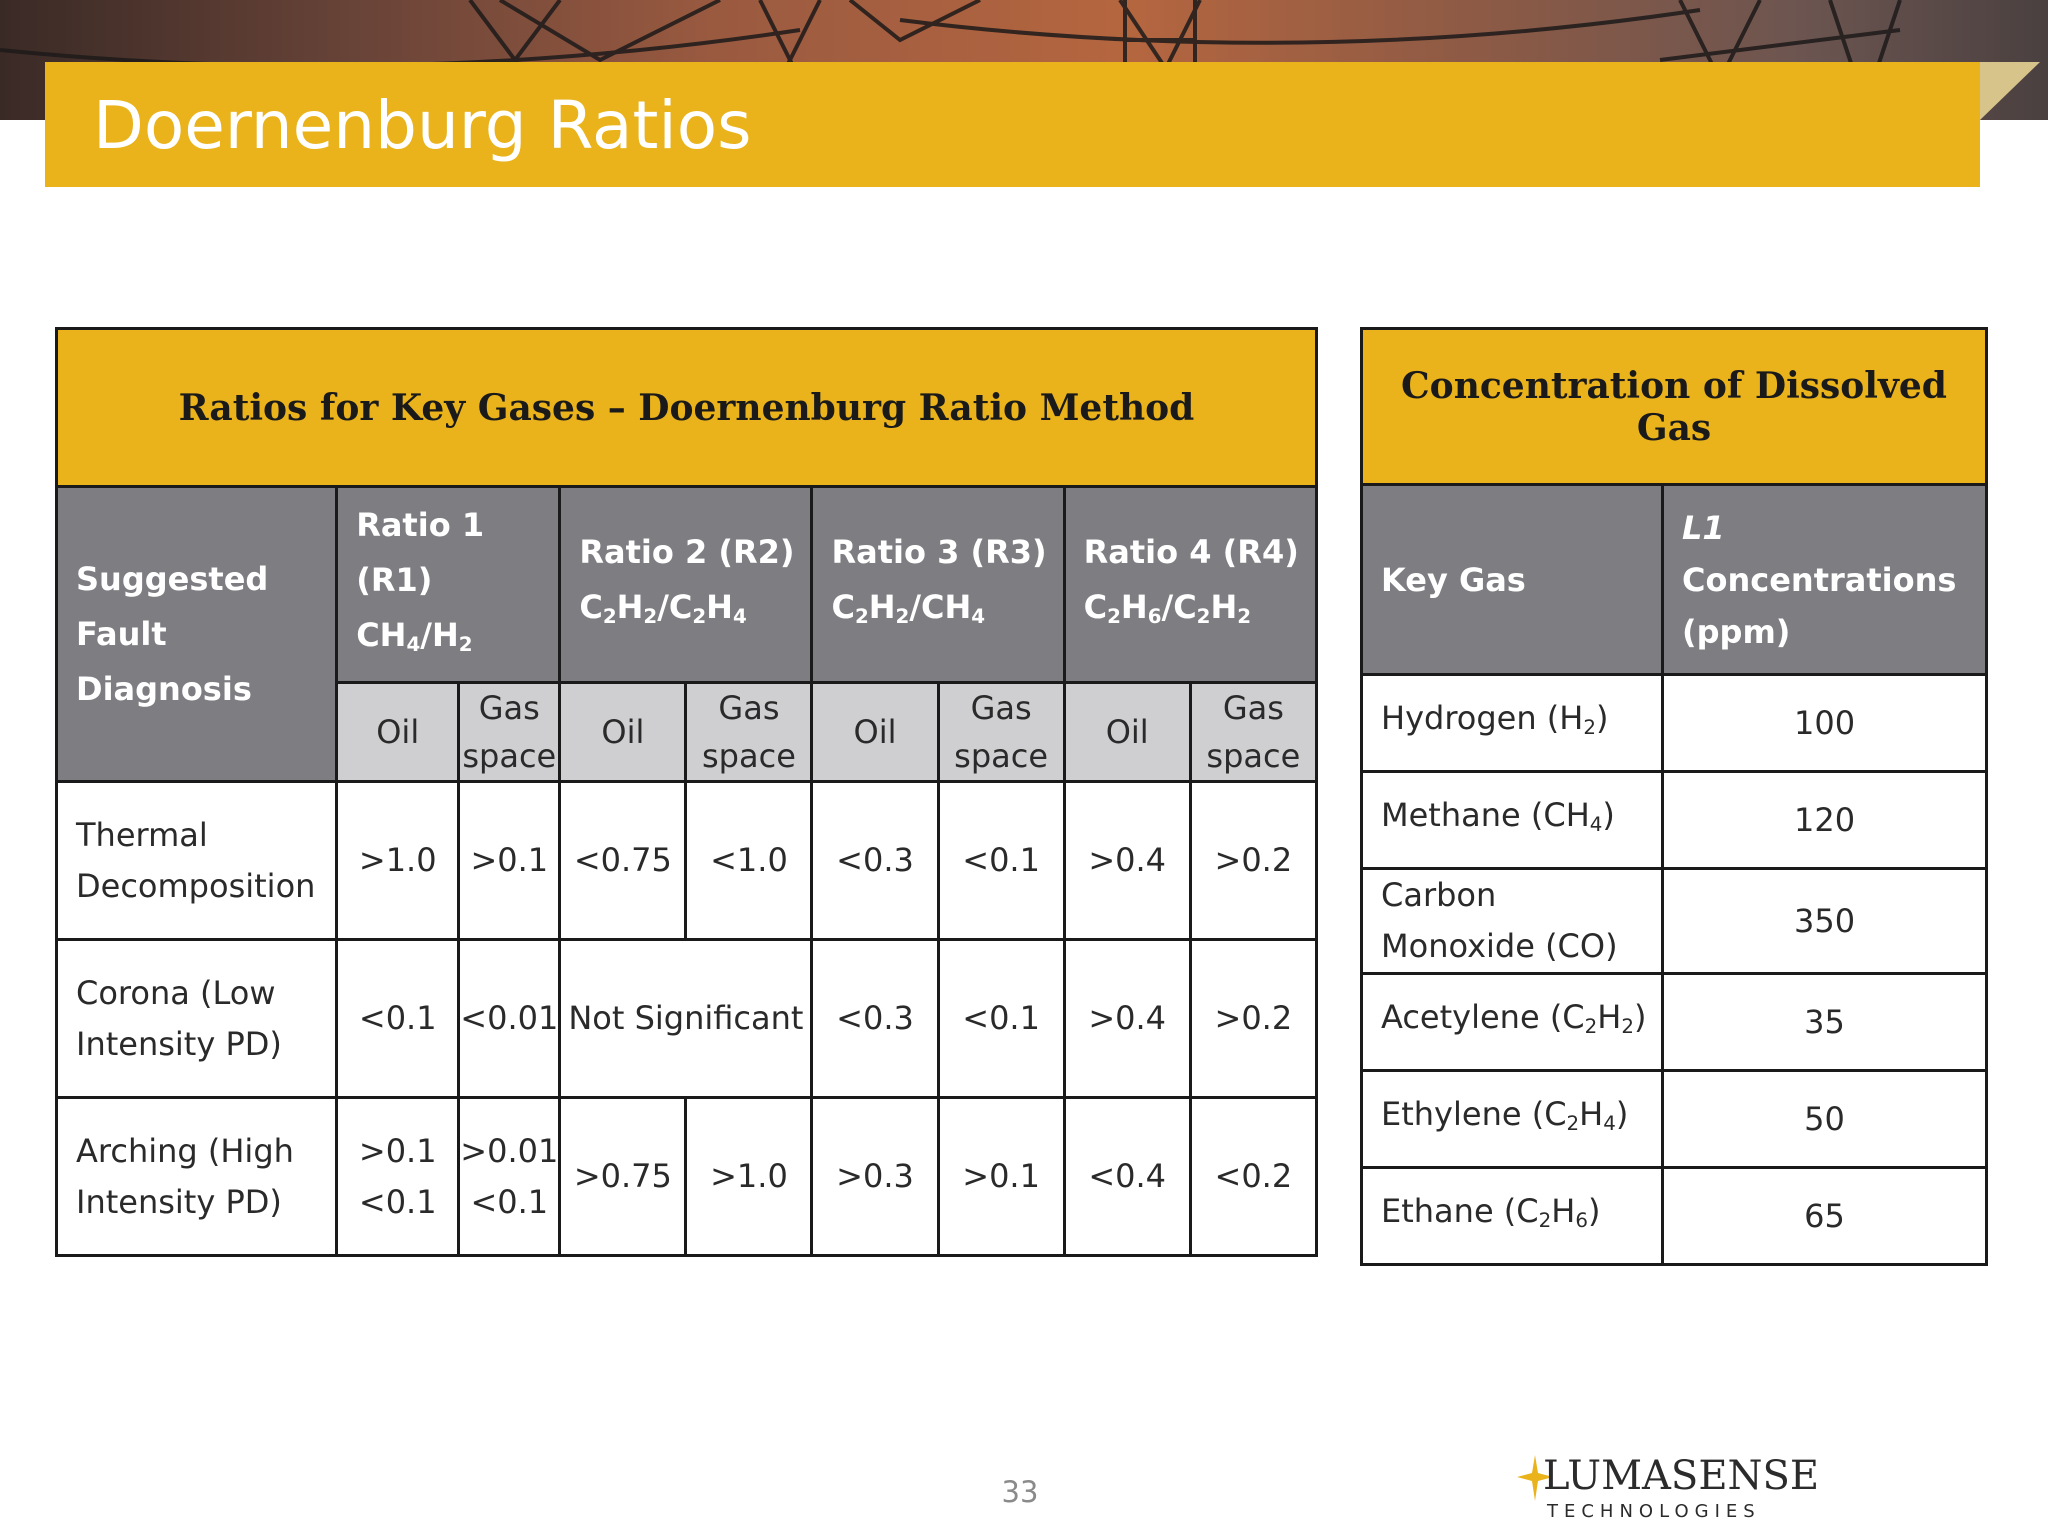  What do you see at coordinates (1654, 1511) in the screenshot?
I see `logo-tagline: TECHNOLOGIES` at bounding box center [1654, 1511].